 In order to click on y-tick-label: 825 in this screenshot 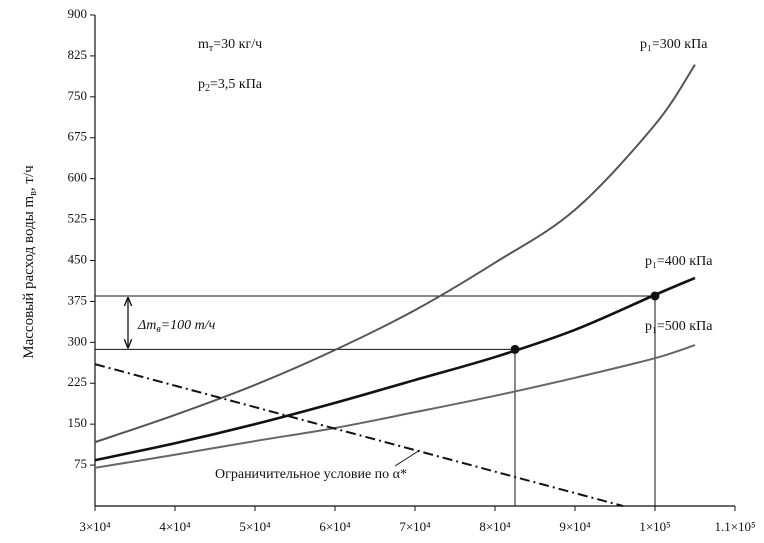, I will do `click(78, 54)`.